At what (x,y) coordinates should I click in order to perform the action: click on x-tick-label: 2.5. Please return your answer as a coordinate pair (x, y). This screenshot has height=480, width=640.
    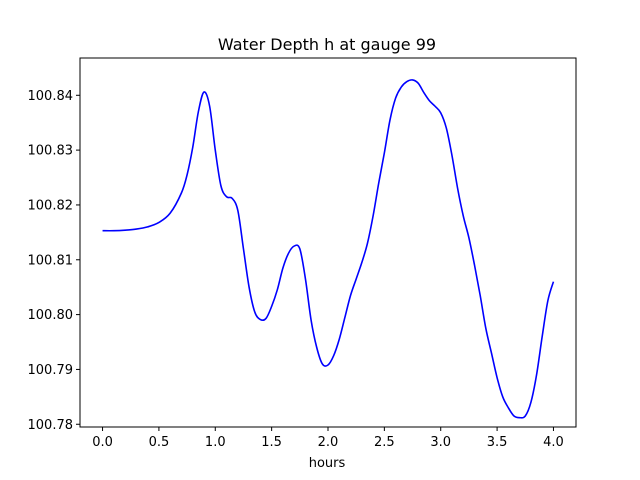
    Looking at the image, I should click on (384, 442).